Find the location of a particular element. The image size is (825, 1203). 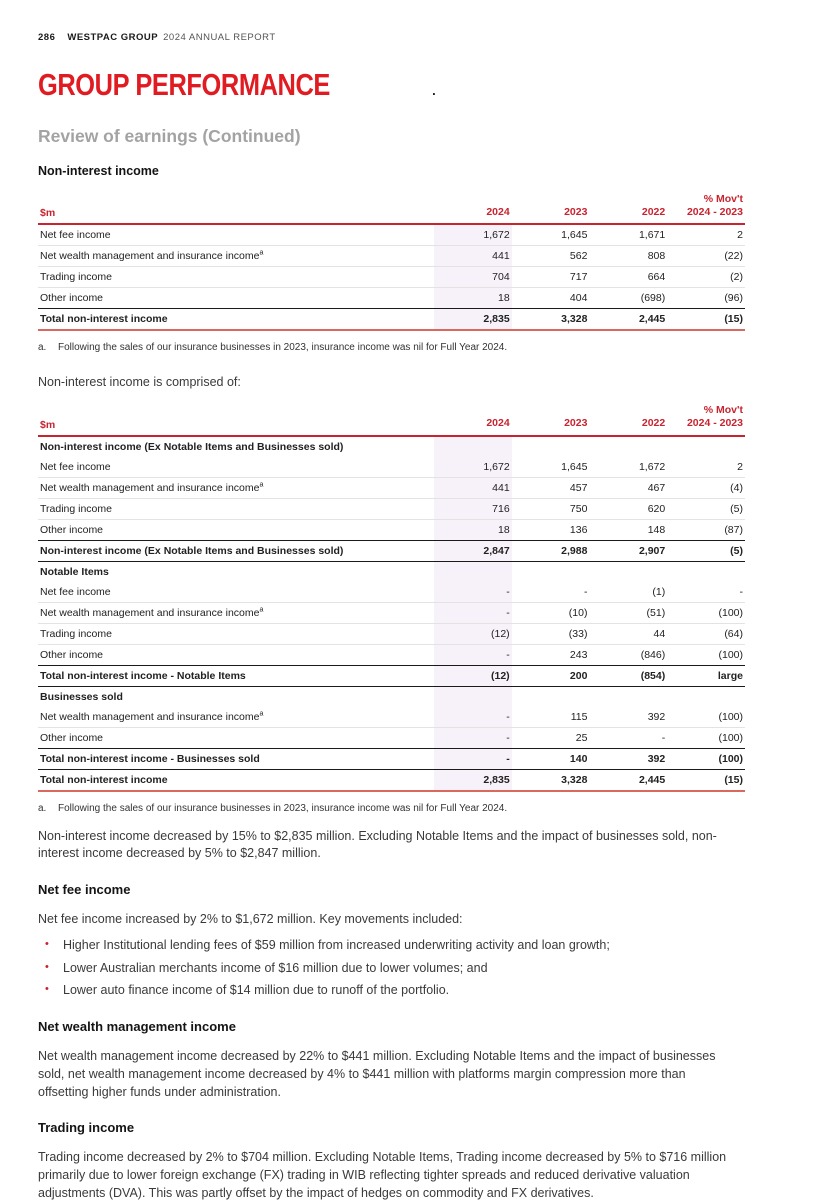

row-label: Businesses sold is located at coordinates (81, 696).